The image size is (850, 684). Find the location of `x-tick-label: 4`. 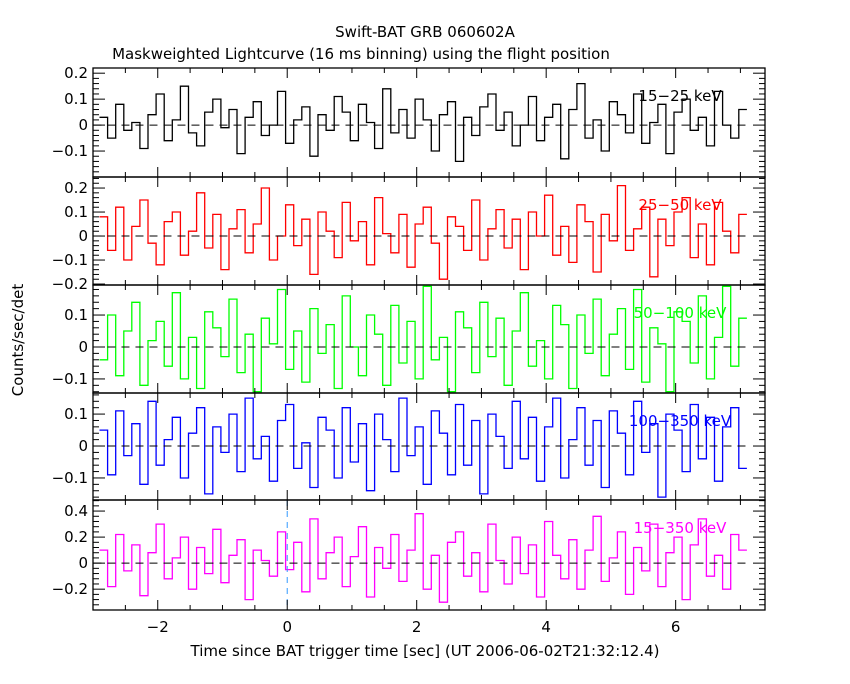

x-tick-label: 4 is located at coordinates (546, 627).